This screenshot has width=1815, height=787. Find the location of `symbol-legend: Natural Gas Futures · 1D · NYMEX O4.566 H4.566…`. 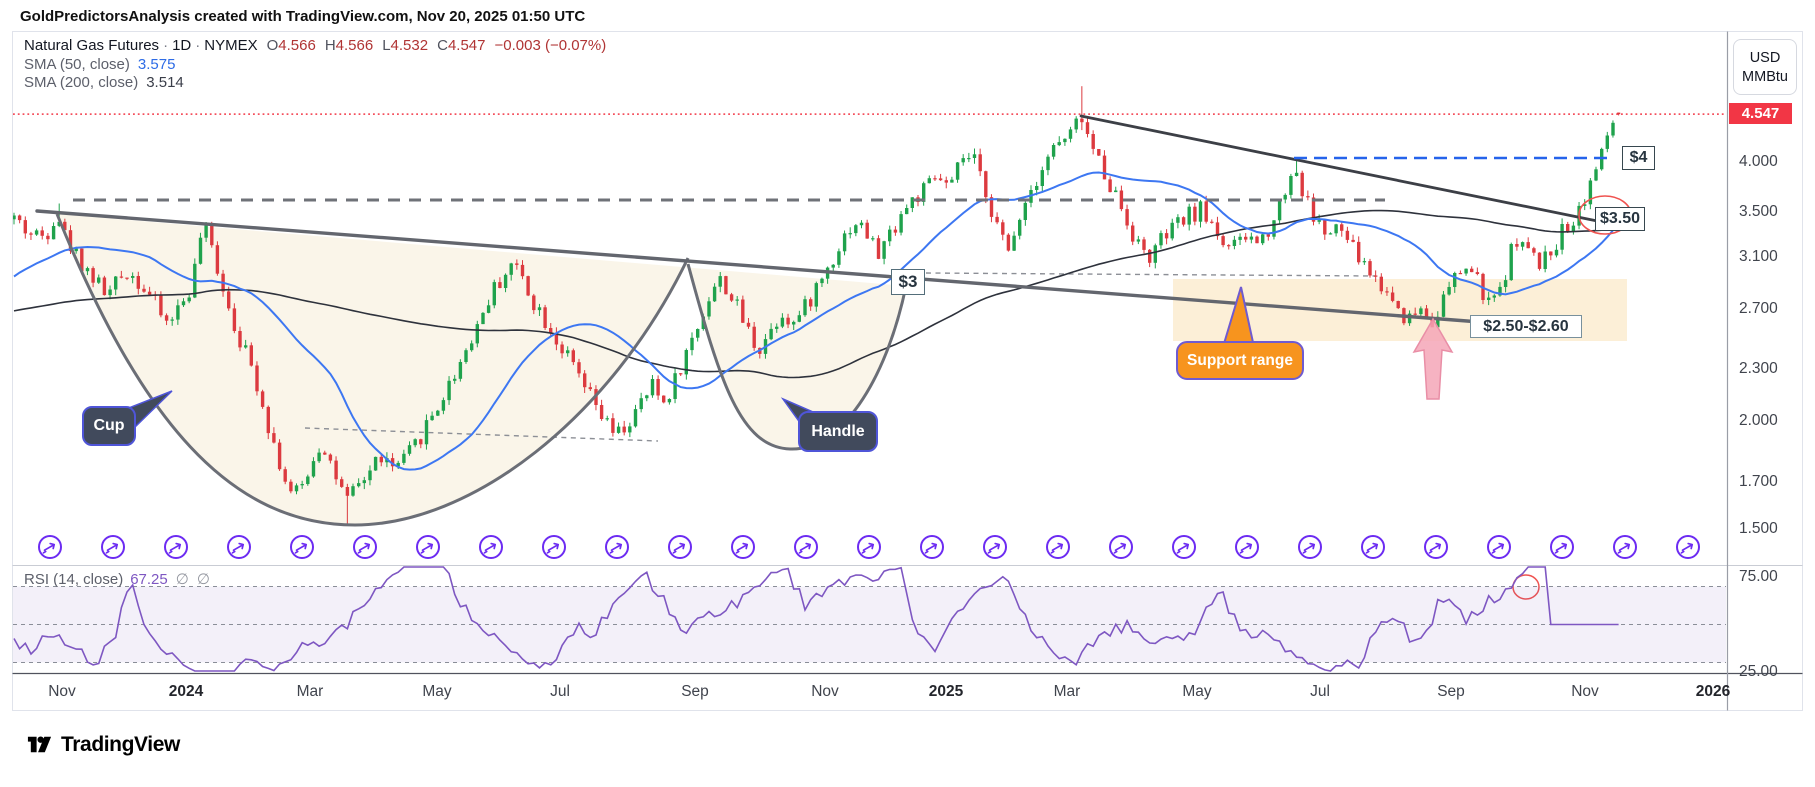

symbol-legend: Natural Gas Futures · 1D · NYMEX O4.566 H4.566… is located at coordinates (315, 65).